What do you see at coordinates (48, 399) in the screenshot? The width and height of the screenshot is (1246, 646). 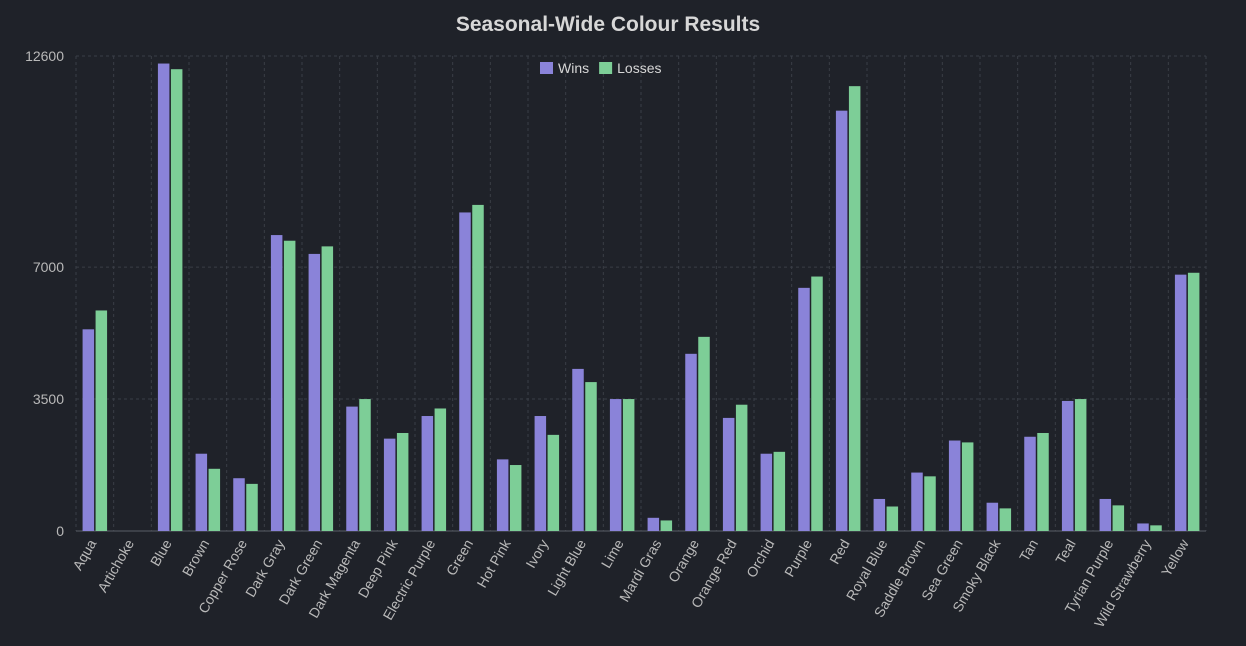 I see `y-tick-label: 3500` at bounding box center [48, 399].